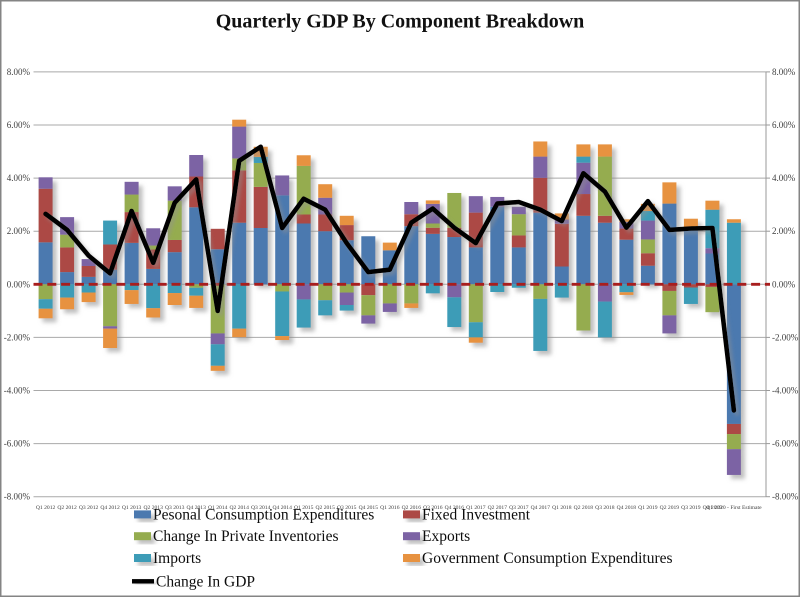  I want to click on svg-text: Q4 2019, so click(713, 508).